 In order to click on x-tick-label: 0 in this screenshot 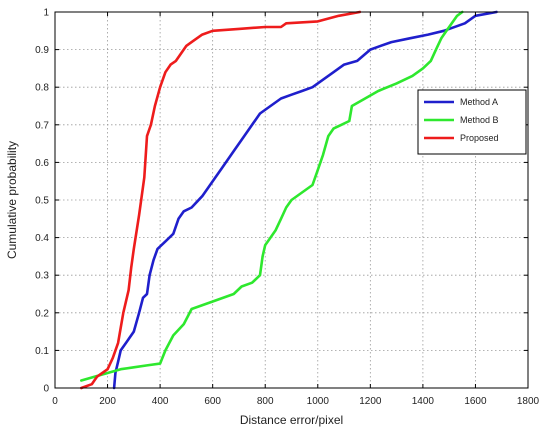, I will do `click(55, 401)`.